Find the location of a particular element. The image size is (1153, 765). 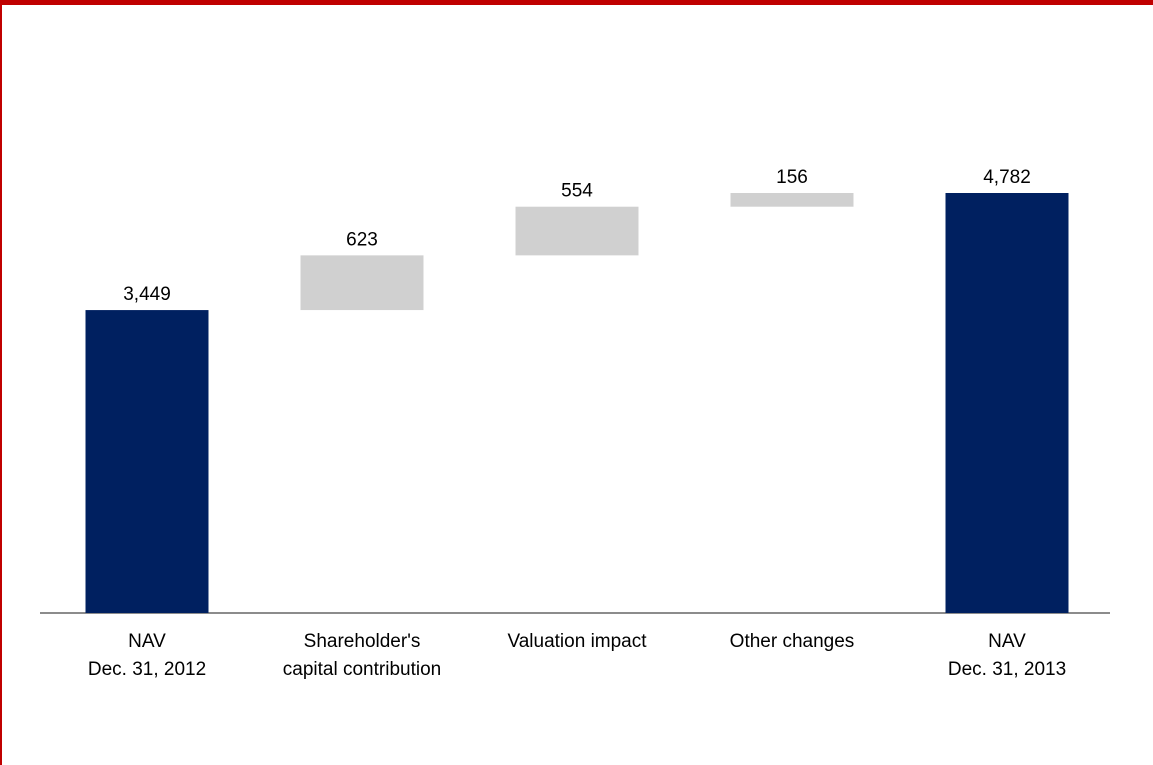

value-label: 3,449 is located at coordinates (147, 294).